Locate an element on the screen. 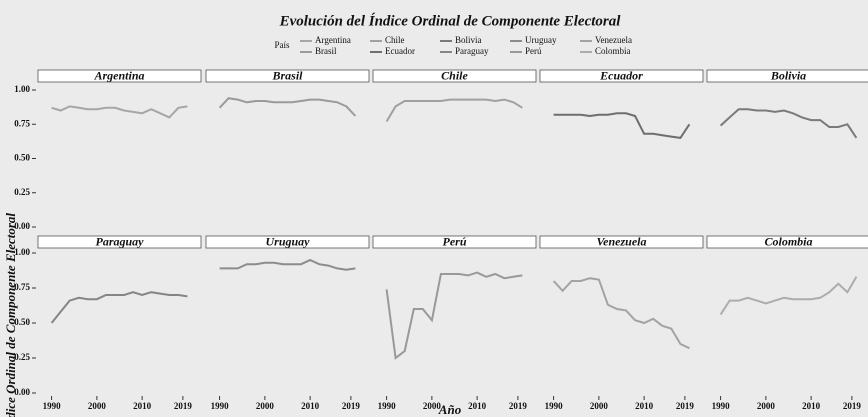 The width and height of the screenshot is (868, 417). strip-label: Brasil is located at coordinates (287, 75).